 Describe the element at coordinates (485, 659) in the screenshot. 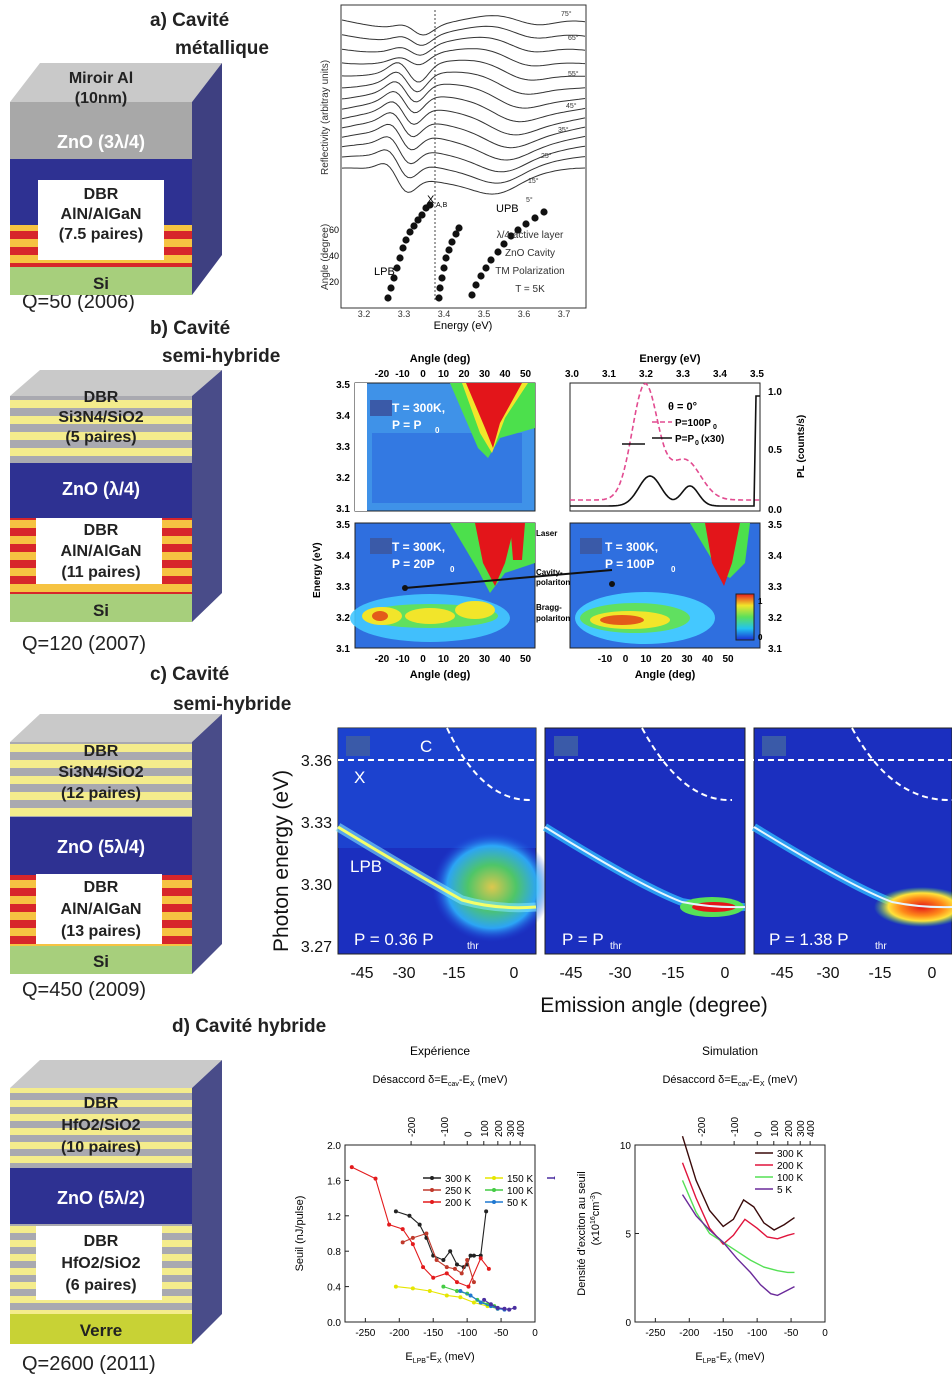

I see `angle-bottom-tick: 30` at that location.